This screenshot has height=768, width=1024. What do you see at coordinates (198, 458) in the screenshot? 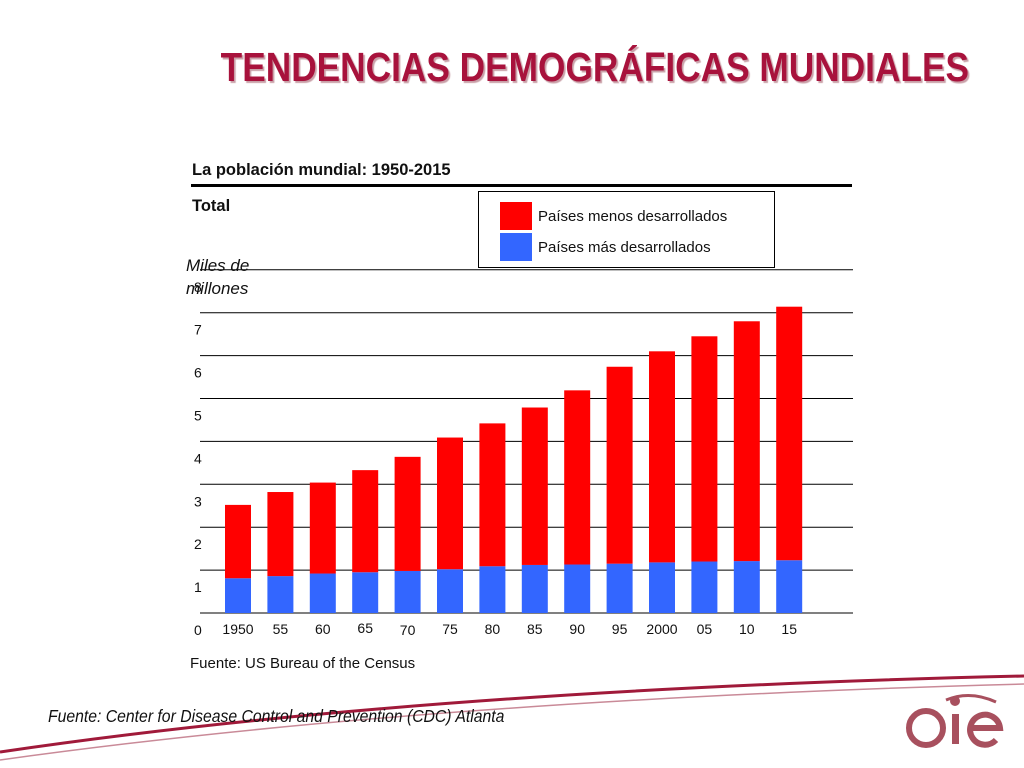
I see `y-tick-label: 4` at bounding box center [198, 458].